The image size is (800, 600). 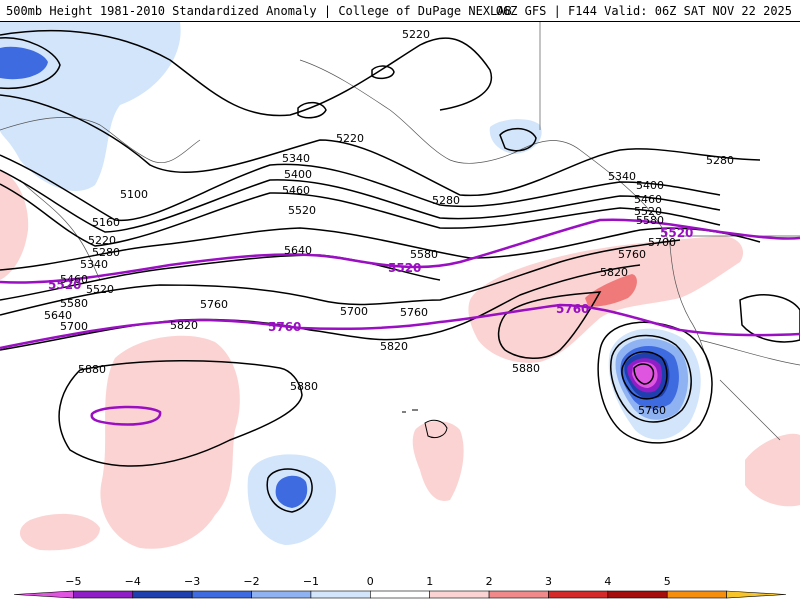 What do you see at coordinates (100, 289) in the screenshot?
I see `label-5520-west: 5520` at bounding box center [100, 289].